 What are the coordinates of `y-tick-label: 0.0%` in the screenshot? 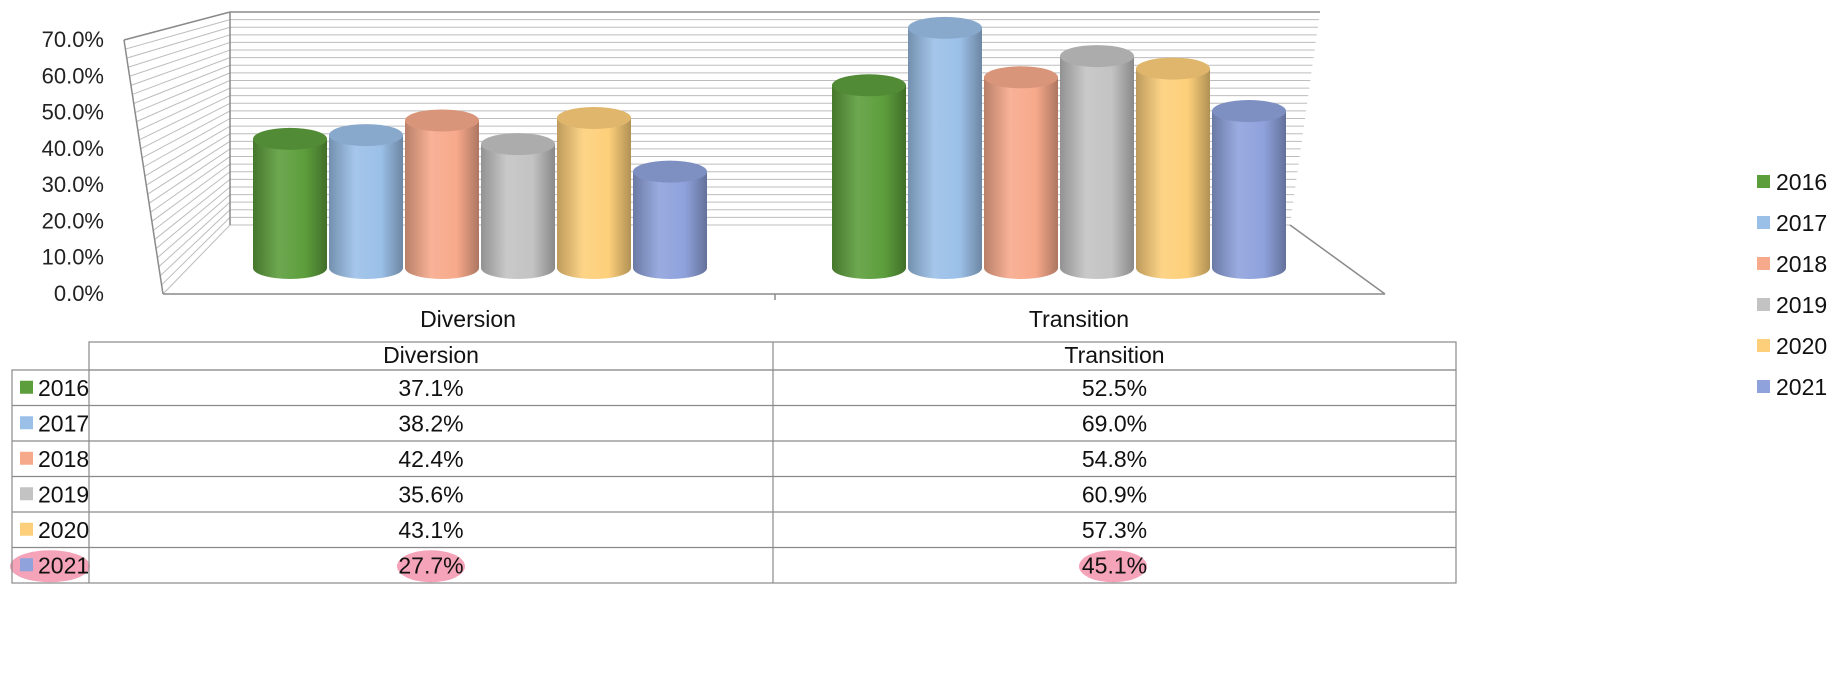 It's located at (79, 293).